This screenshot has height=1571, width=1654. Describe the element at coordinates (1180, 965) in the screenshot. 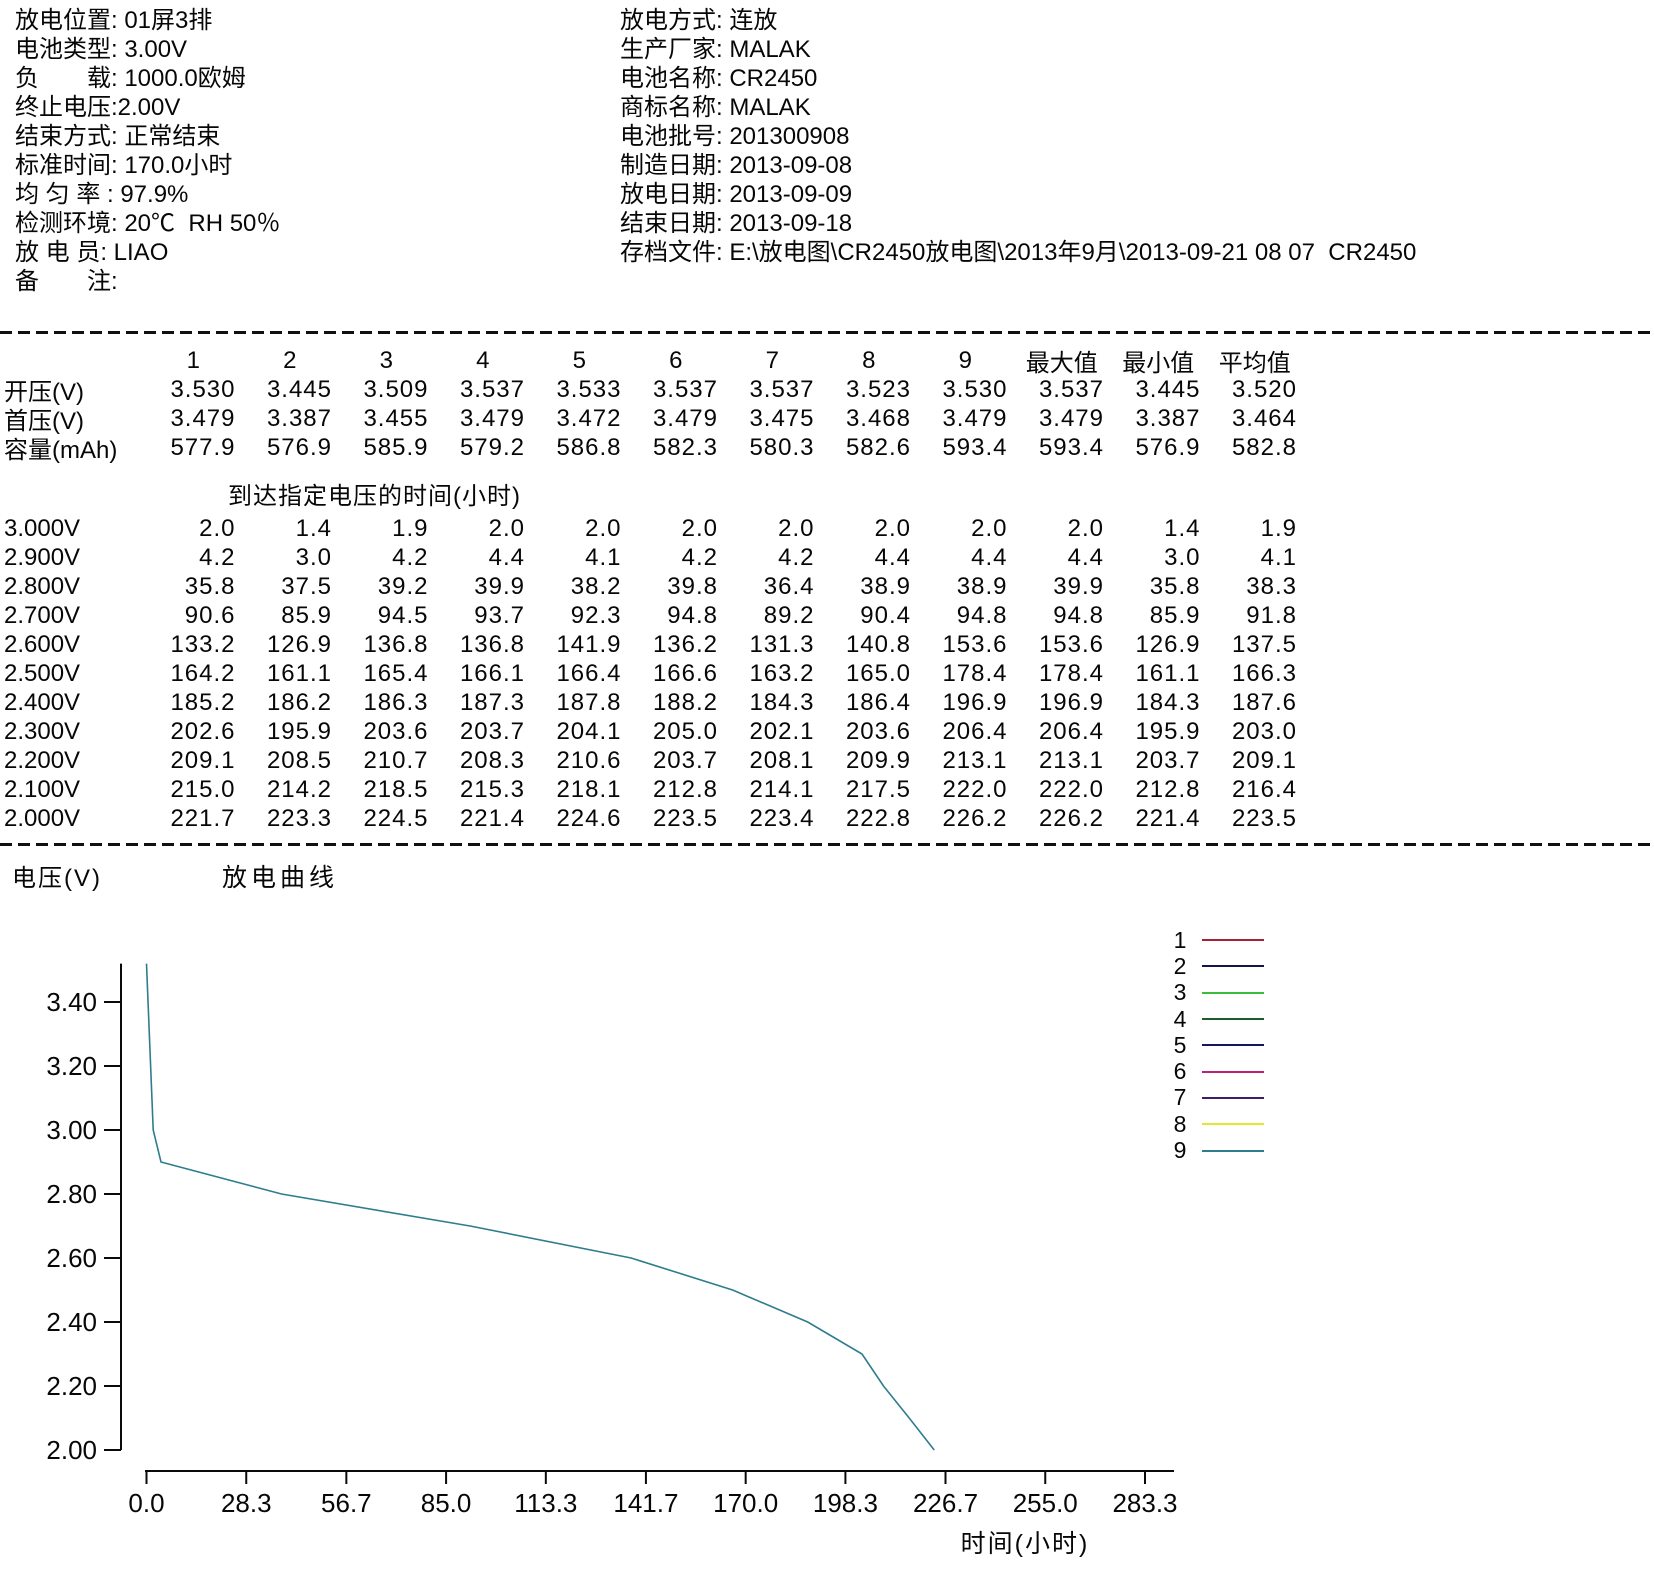

I see `legend-label: 2` at that location.